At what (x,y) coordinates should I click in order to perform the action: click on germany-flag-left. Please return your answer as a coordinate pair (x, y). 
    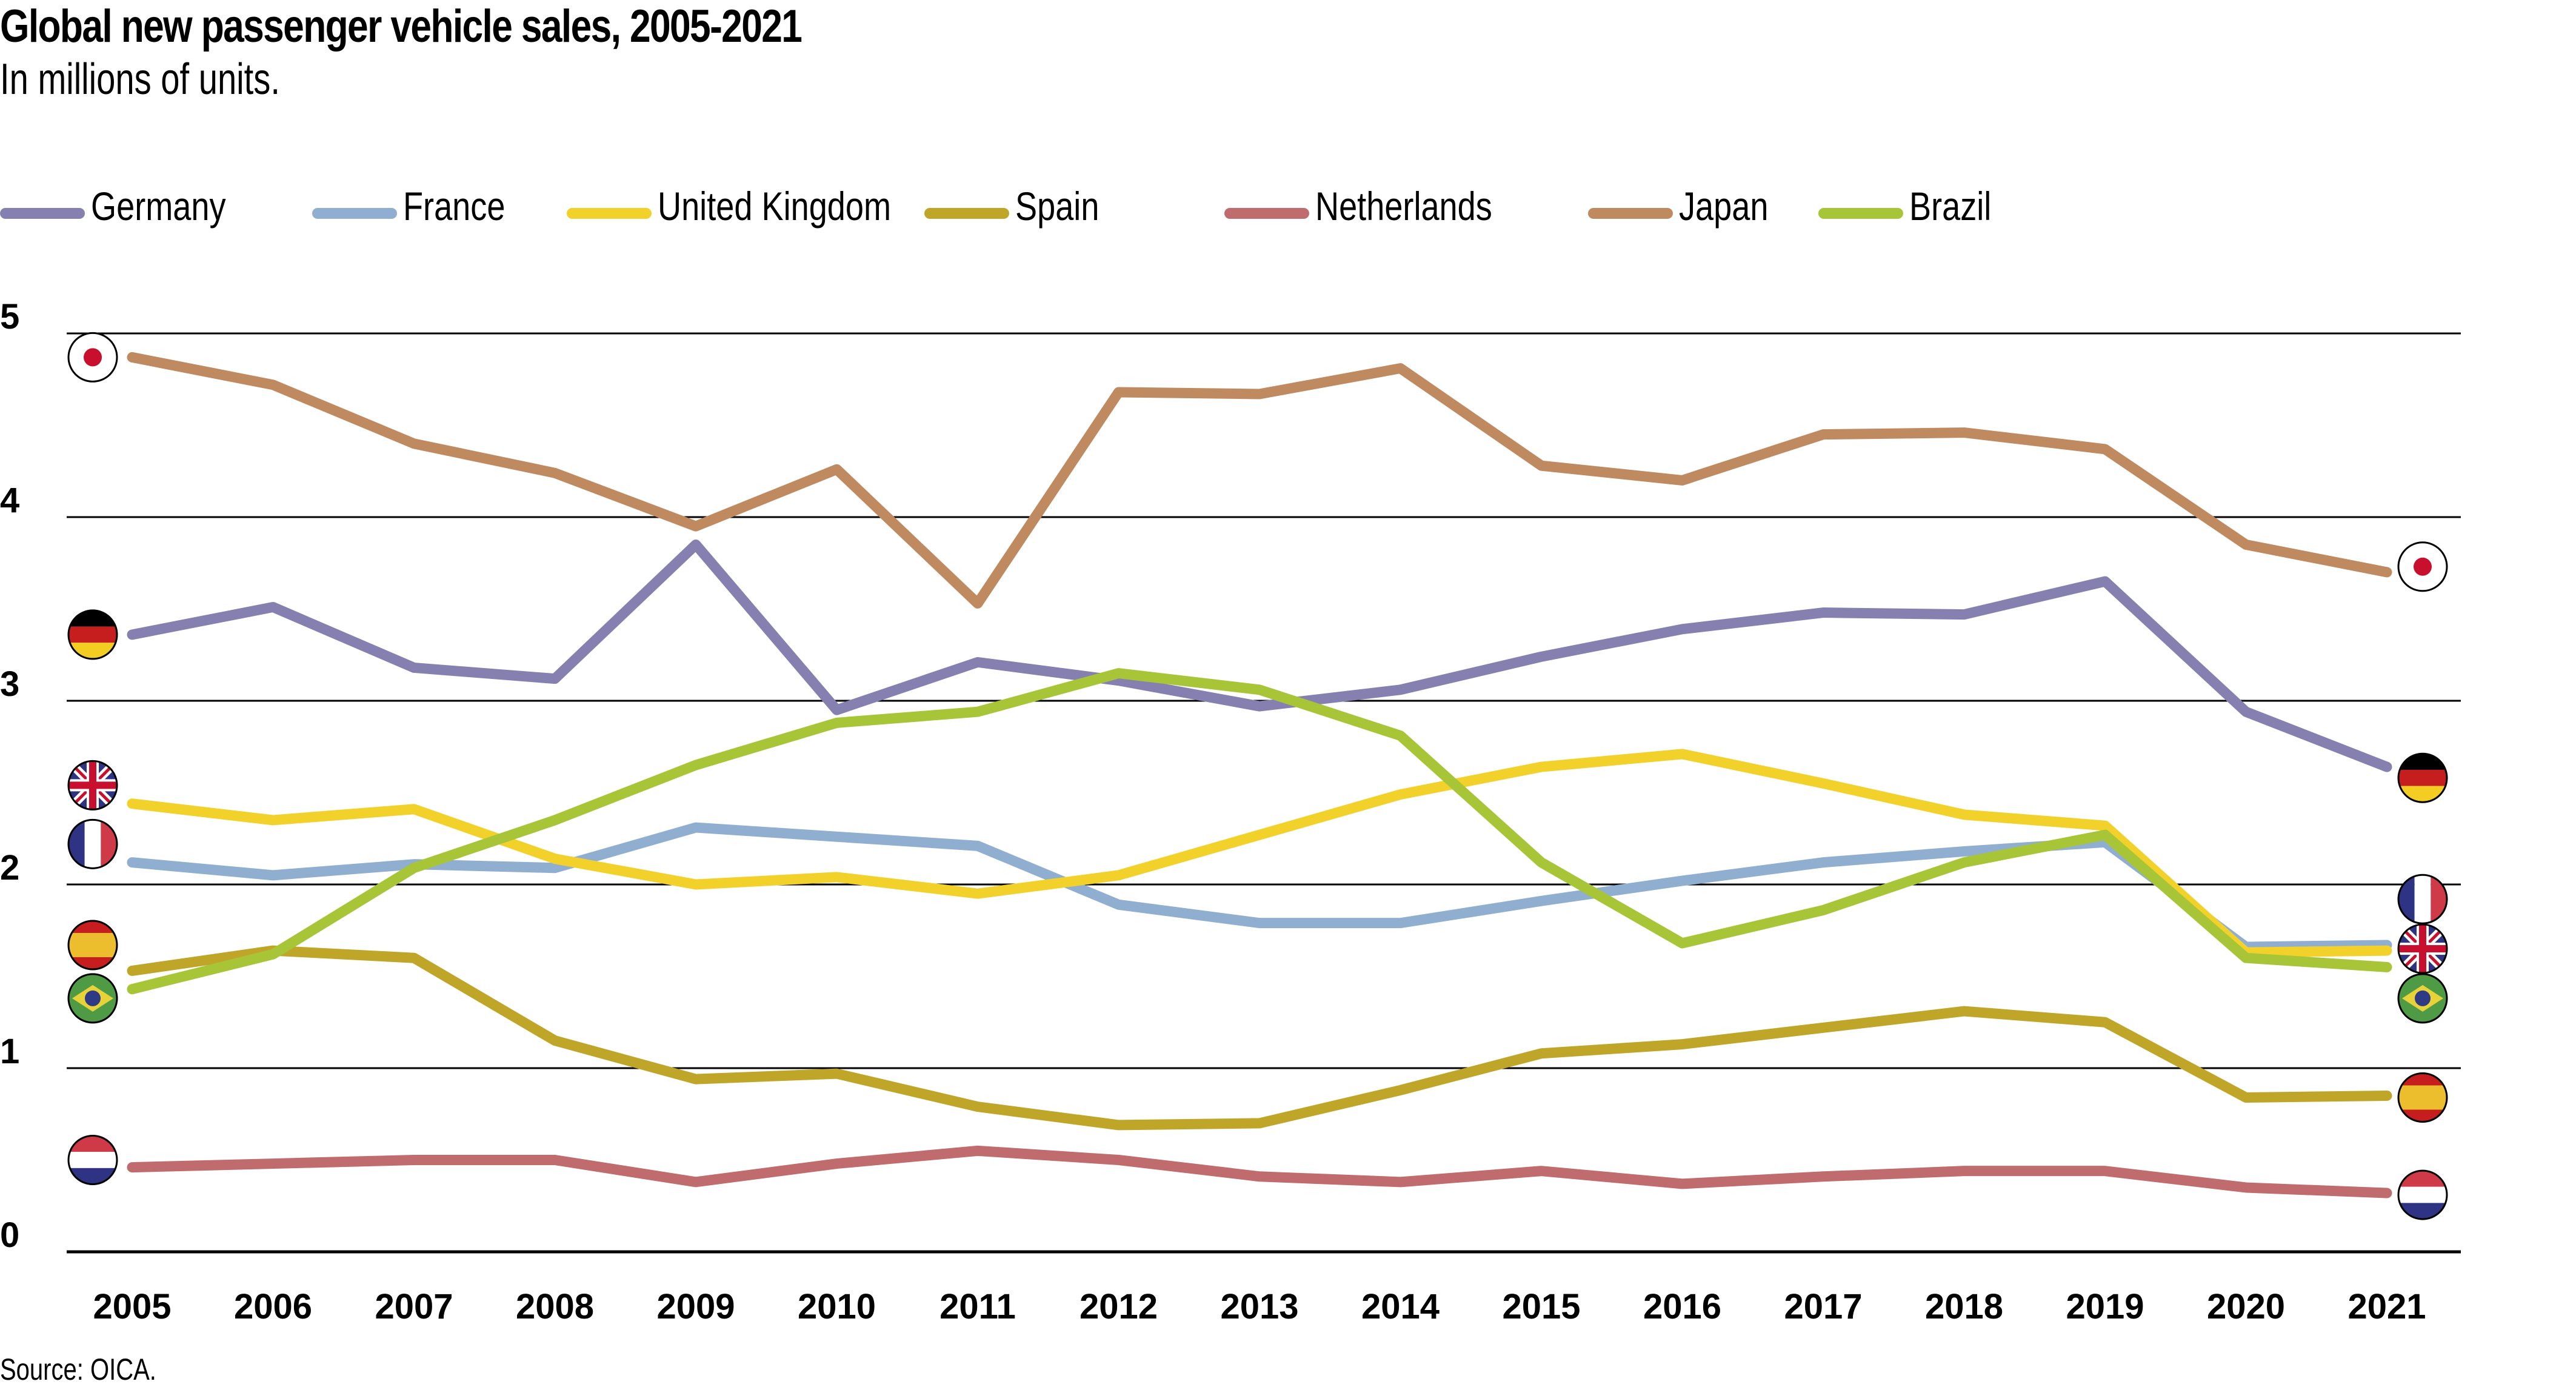
    Looking at the image, I should click on (92, 634).